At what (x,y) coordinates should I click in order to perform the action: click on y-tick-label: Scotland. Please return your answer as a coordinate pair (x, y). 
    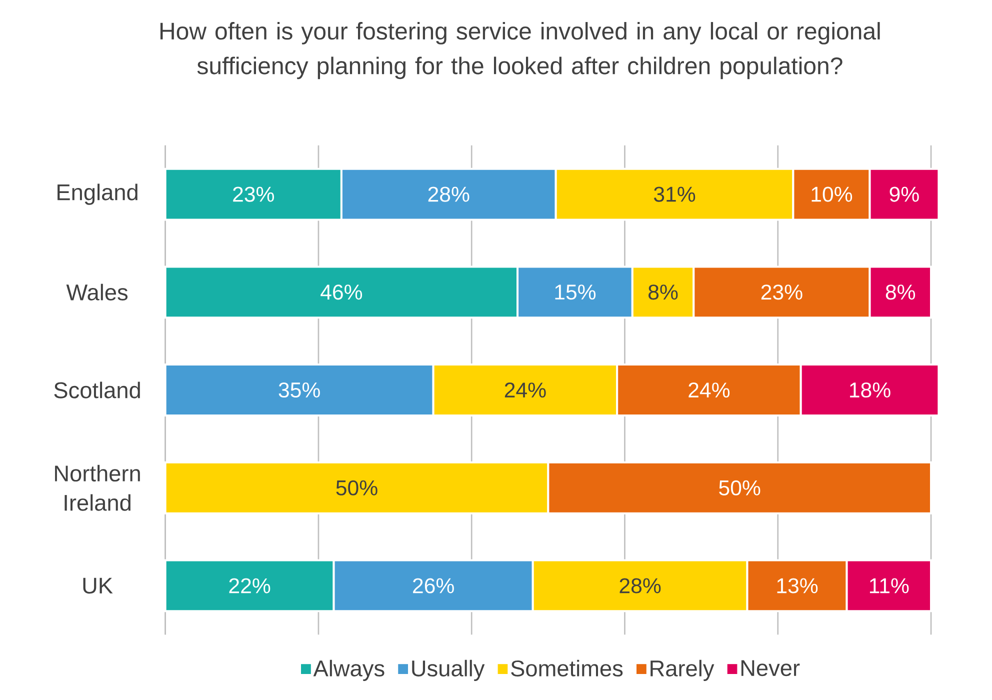
    Looking at the image, I should click on (97, 390).